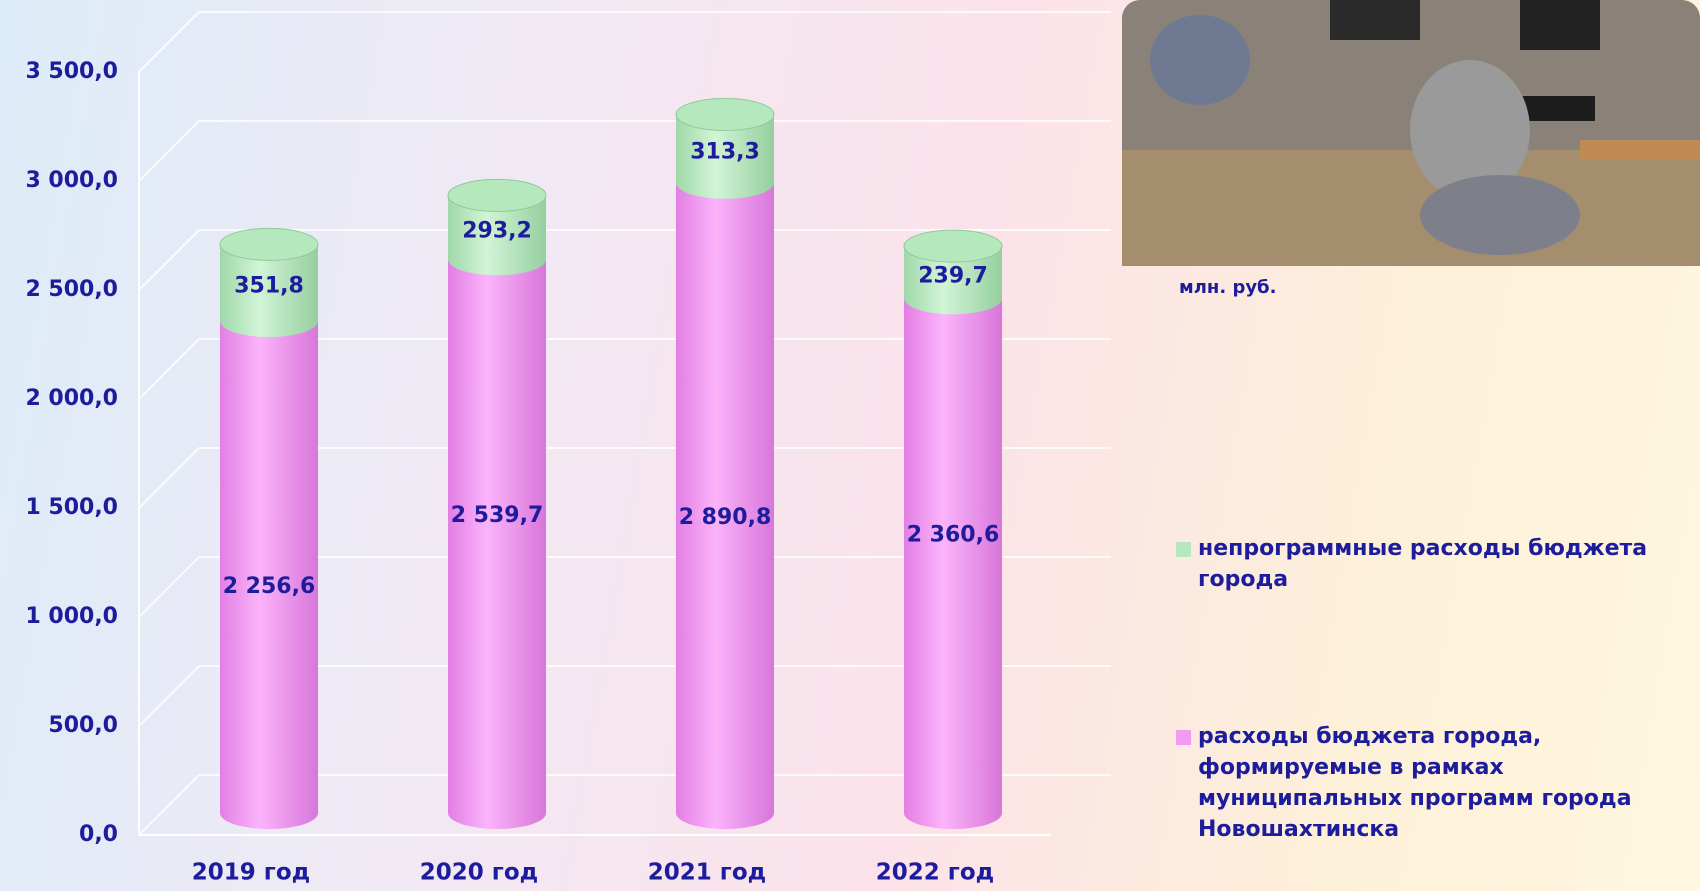  I want to click on y-tick-label: 2 500,0, so click(71, 289).